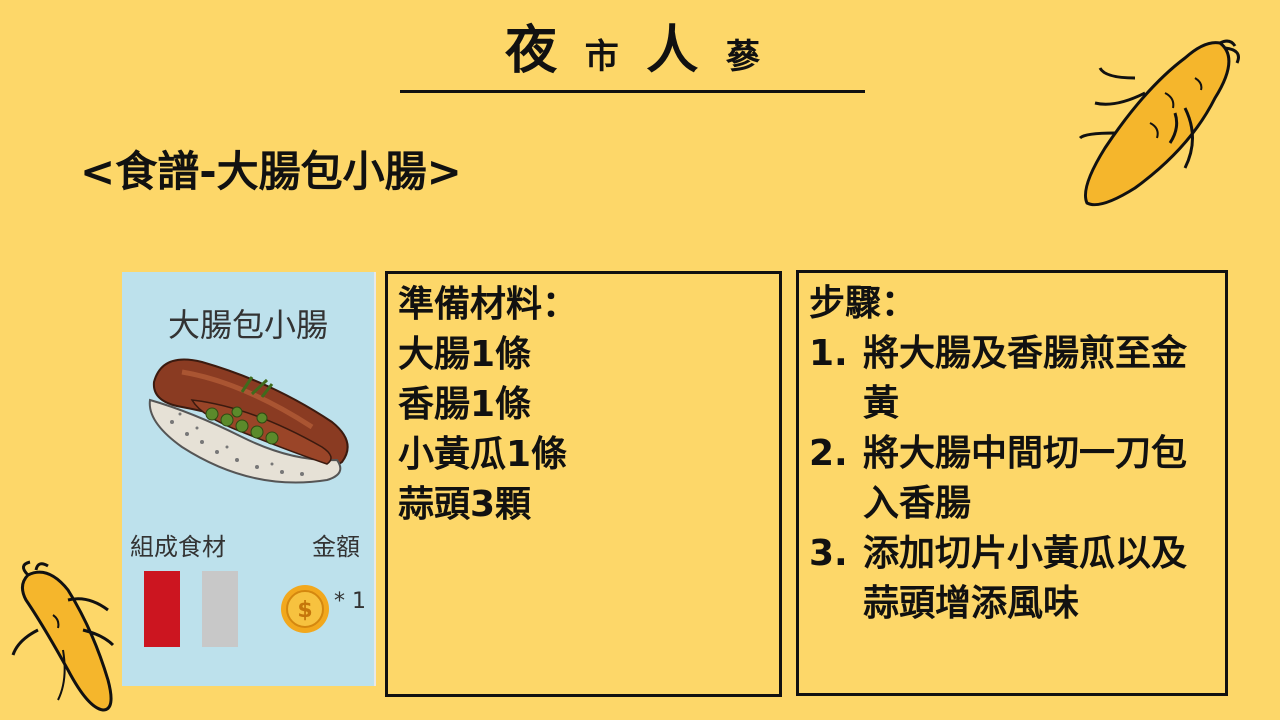 The width and height of the screenshot is (1280, 720). I want to click on title-underline, so click(632, 91).